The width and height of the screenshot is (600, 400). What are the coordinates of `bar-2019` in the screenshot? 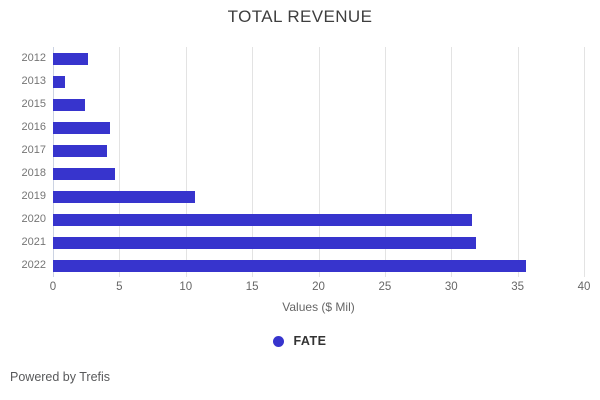 It's located at (124, 196).